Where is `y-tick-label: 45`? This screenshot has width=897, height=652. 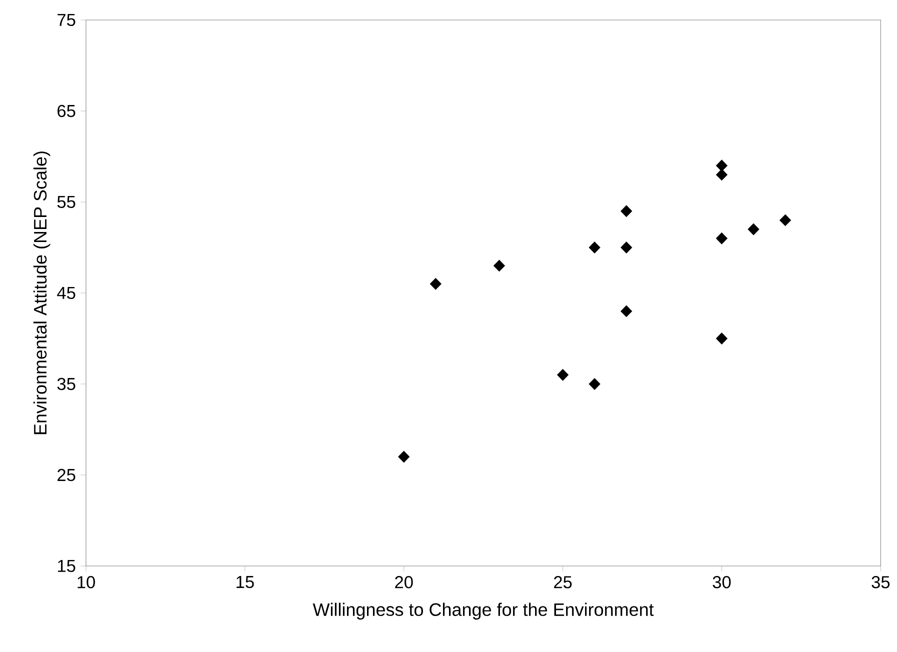
y-tick-label: 45 is located at coordinates (66, 293).